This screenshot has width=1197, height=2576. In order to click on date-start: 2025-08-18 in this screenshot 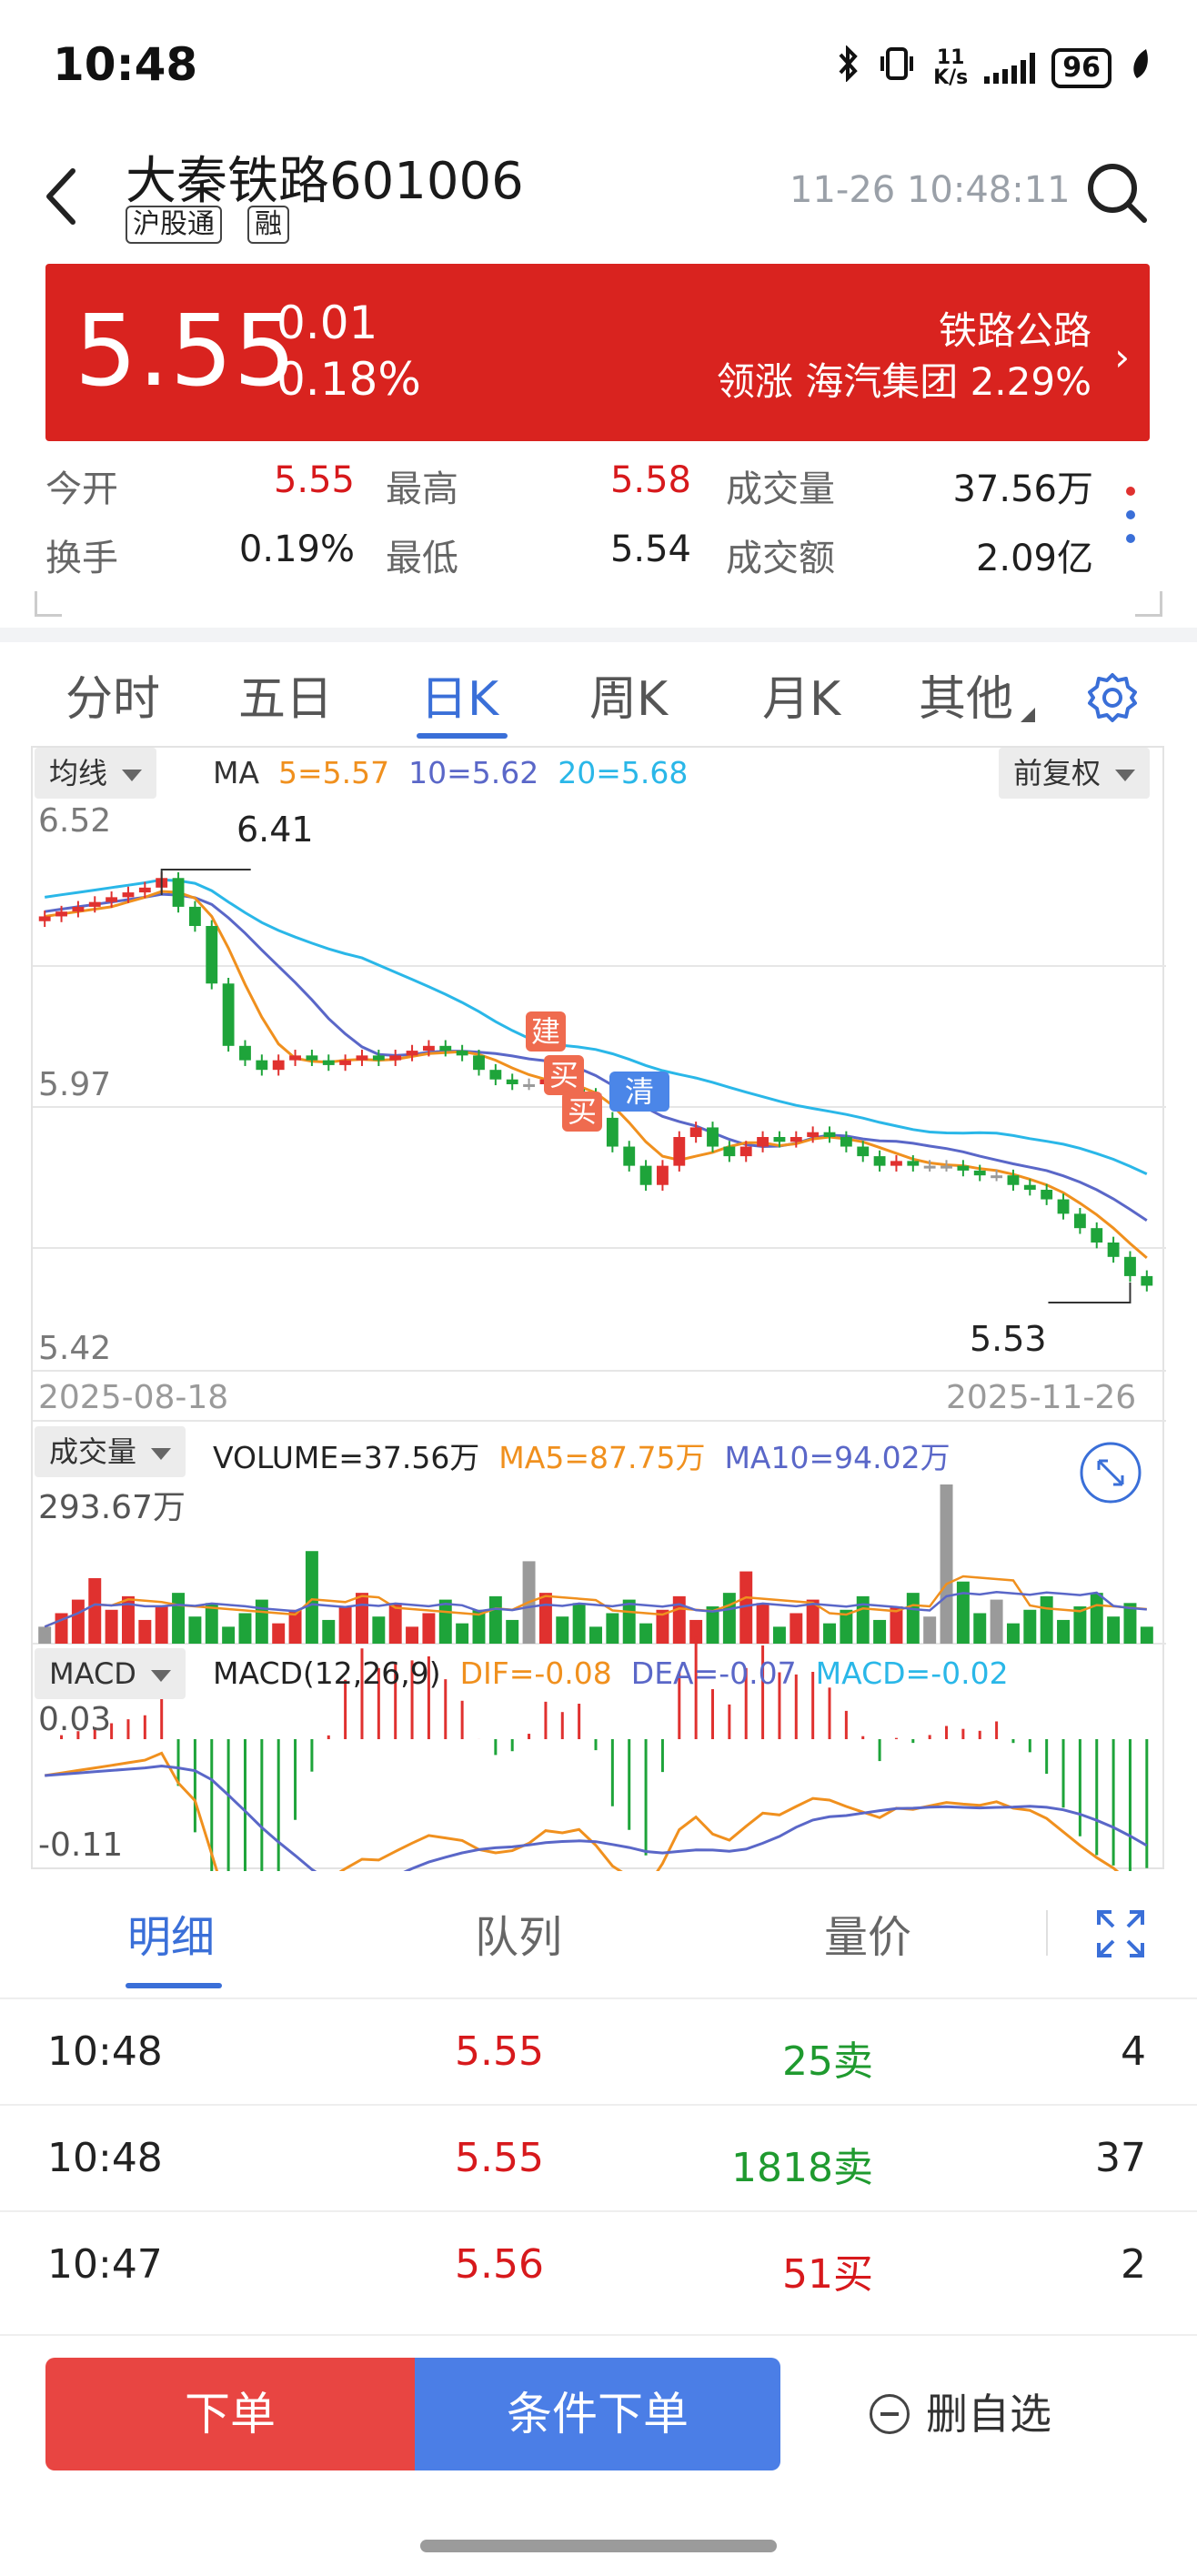, I will do `click(133, 1397)`.